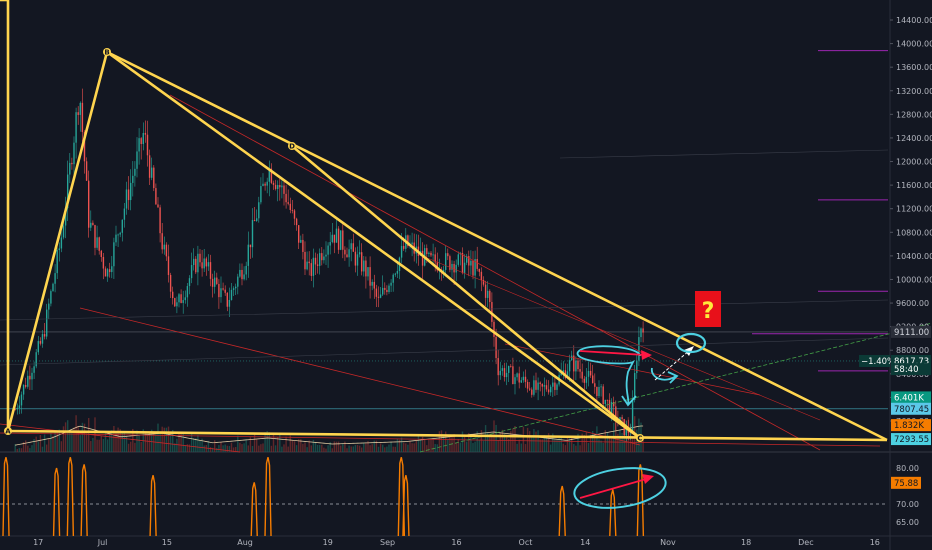  Describe the element at coordinates (612, 353) in the screenshot. I see `red-arrow-line` at that location.